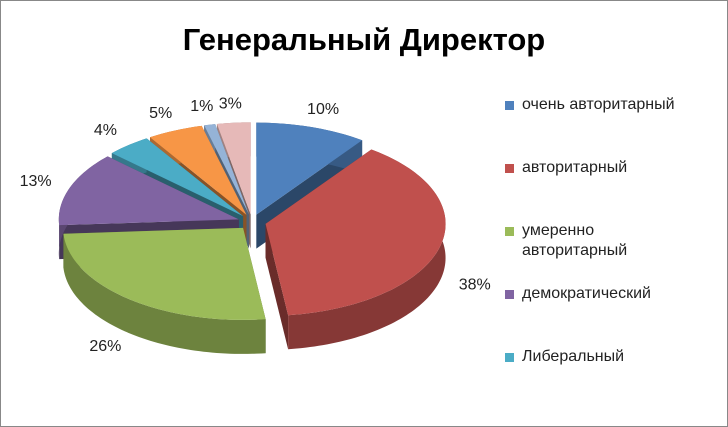  I want to click on legend-item: Либеральный, so click(612, 378).